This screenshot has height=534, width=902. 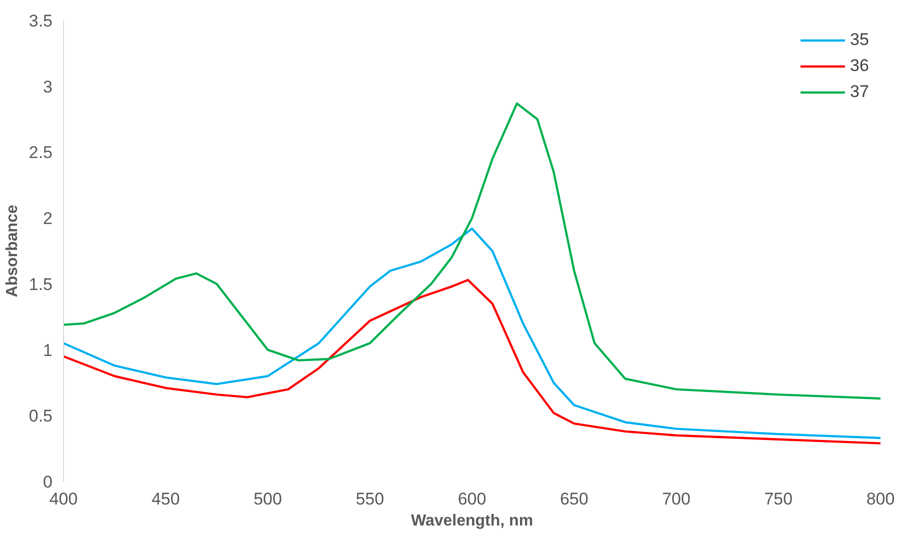 What do you see at coordinates (472, 499) in the screenshot?
I see `x-tick-label: 600` at bounding box center [472, 499].